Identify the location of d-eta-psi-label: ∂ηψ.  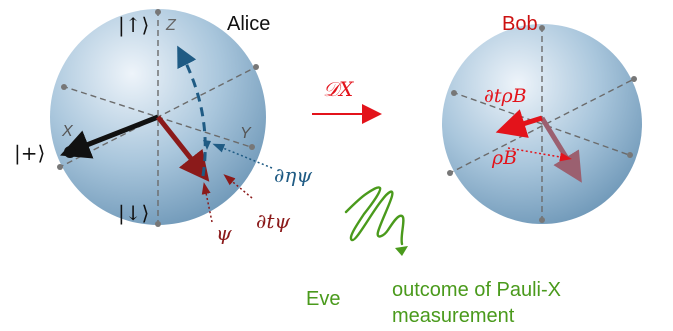
(293, 175).